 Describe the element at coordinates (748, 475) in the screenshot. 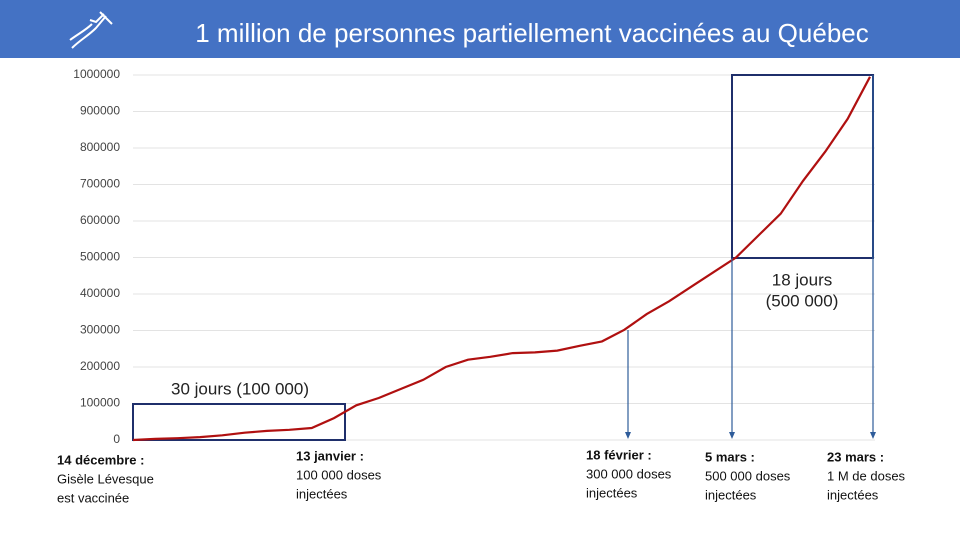

I see `annotation-line: 500 000 doses` at that location.